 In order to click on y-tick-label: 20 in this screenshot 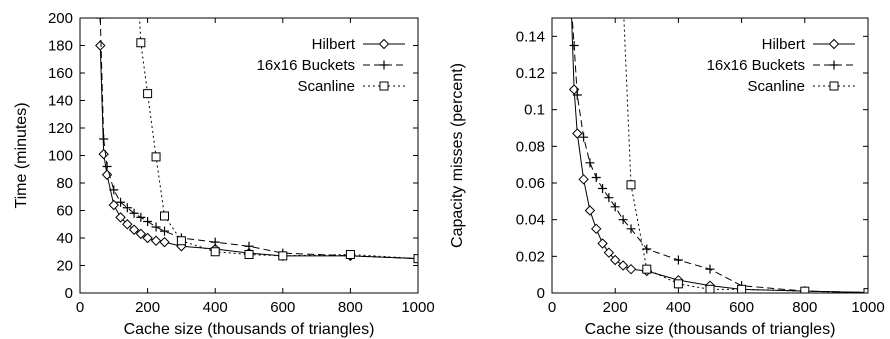, I will do `click(64, 266)`.